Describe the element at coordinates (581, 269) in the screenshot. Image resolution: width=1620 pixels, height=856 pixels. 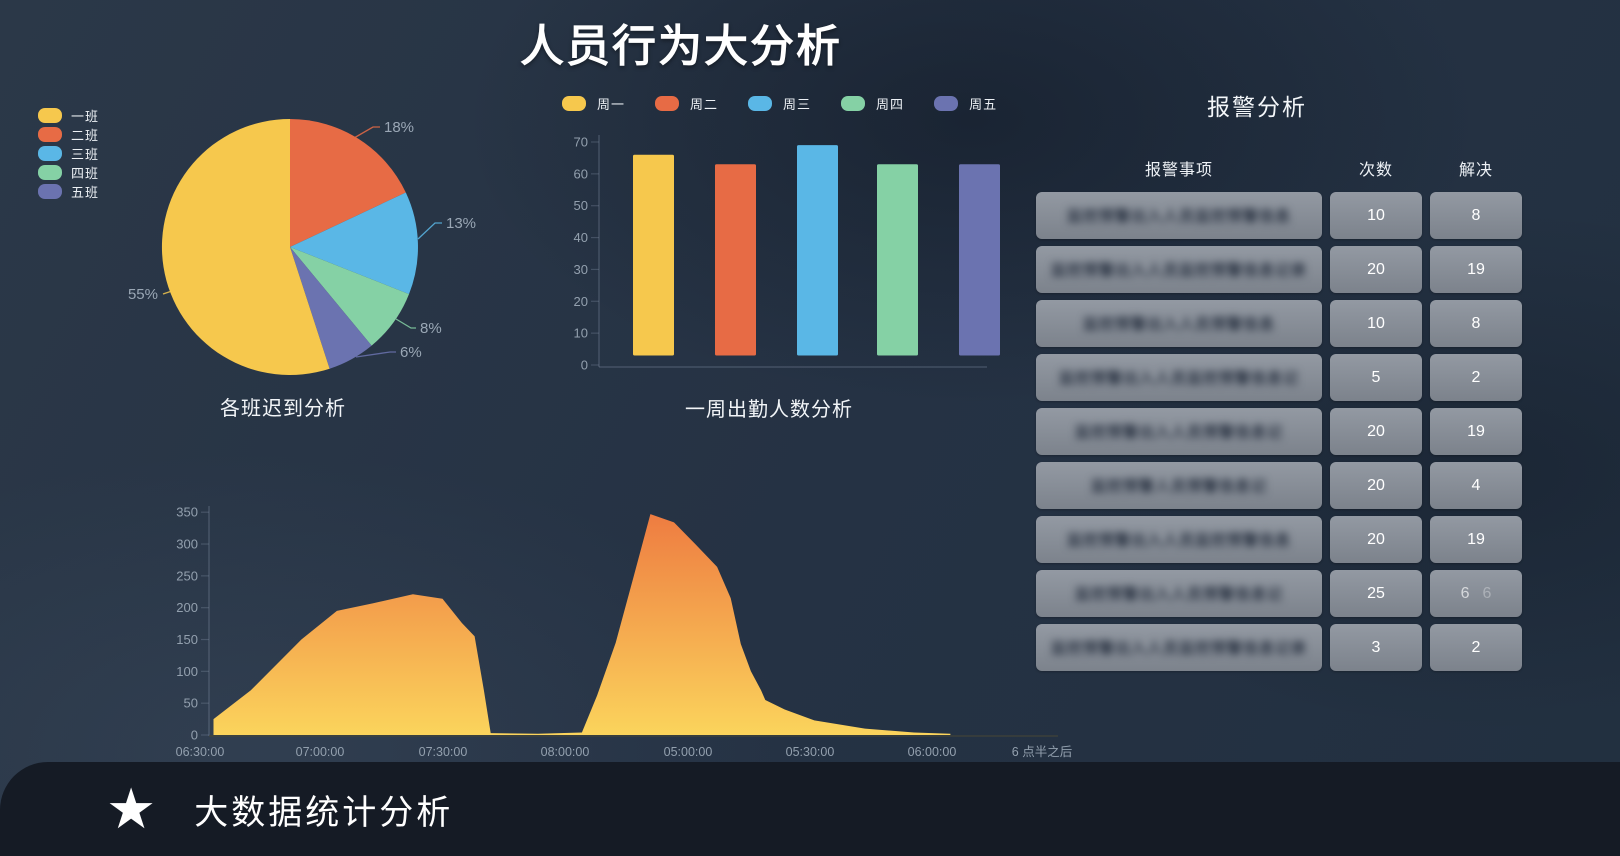
I see `bar-ytick-label: 30` at that location.